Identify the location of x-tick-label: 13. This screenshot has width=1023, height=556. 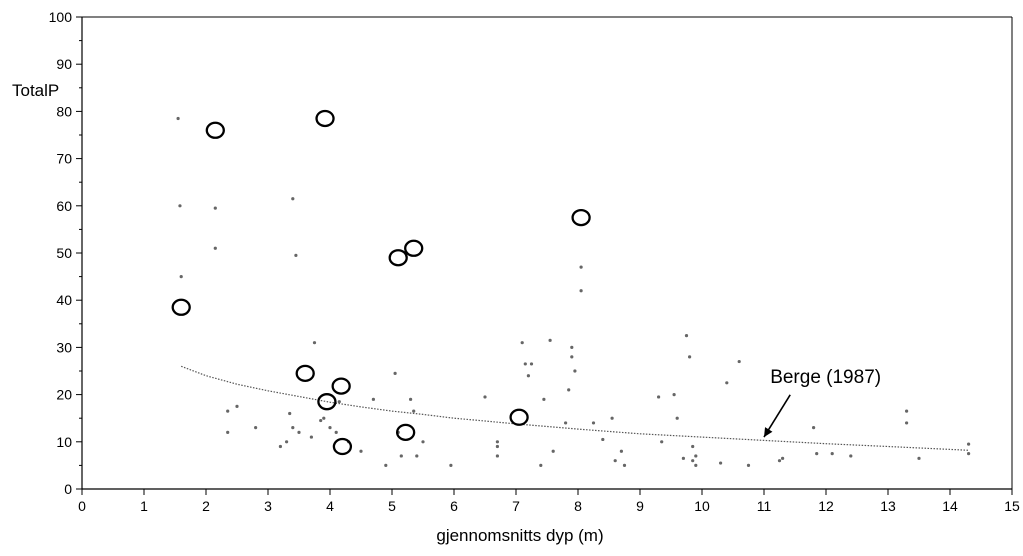
(888, 506).